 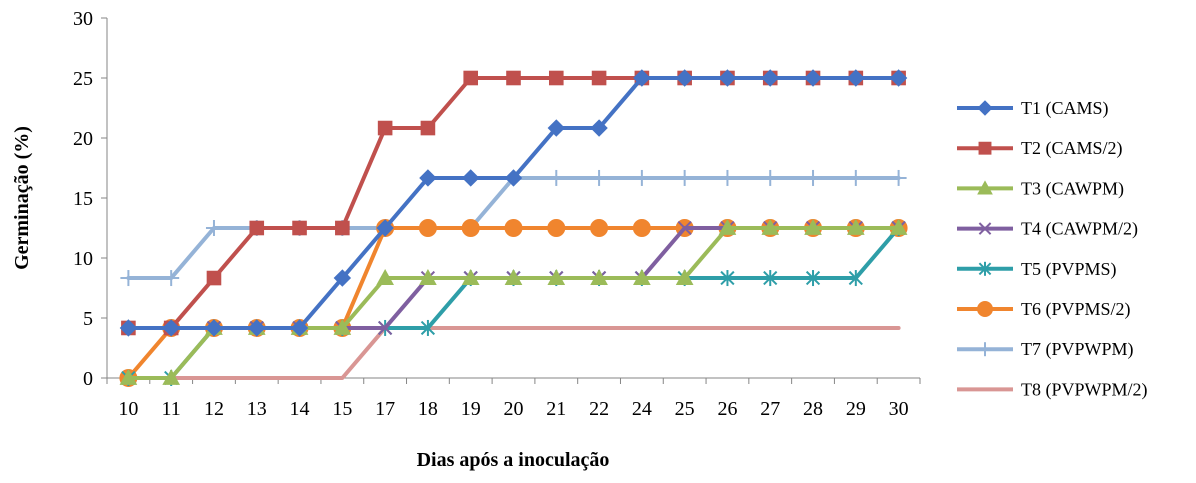 What do you see at coordinates (1072, 188) in the screenshot?
I see `legend-label: T3 (CAWPM)` at bounding box center [1072, 188].